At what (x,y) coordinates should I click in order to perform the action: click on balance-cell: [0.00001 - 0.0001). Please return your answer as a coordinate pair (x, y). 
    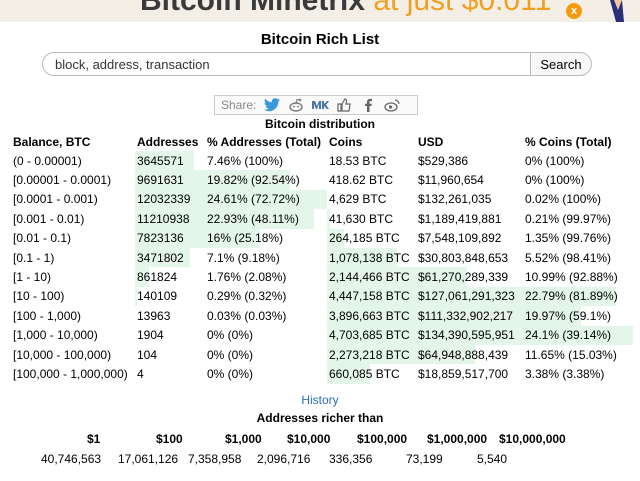
    Looking at the image, I should click on (62, 180).